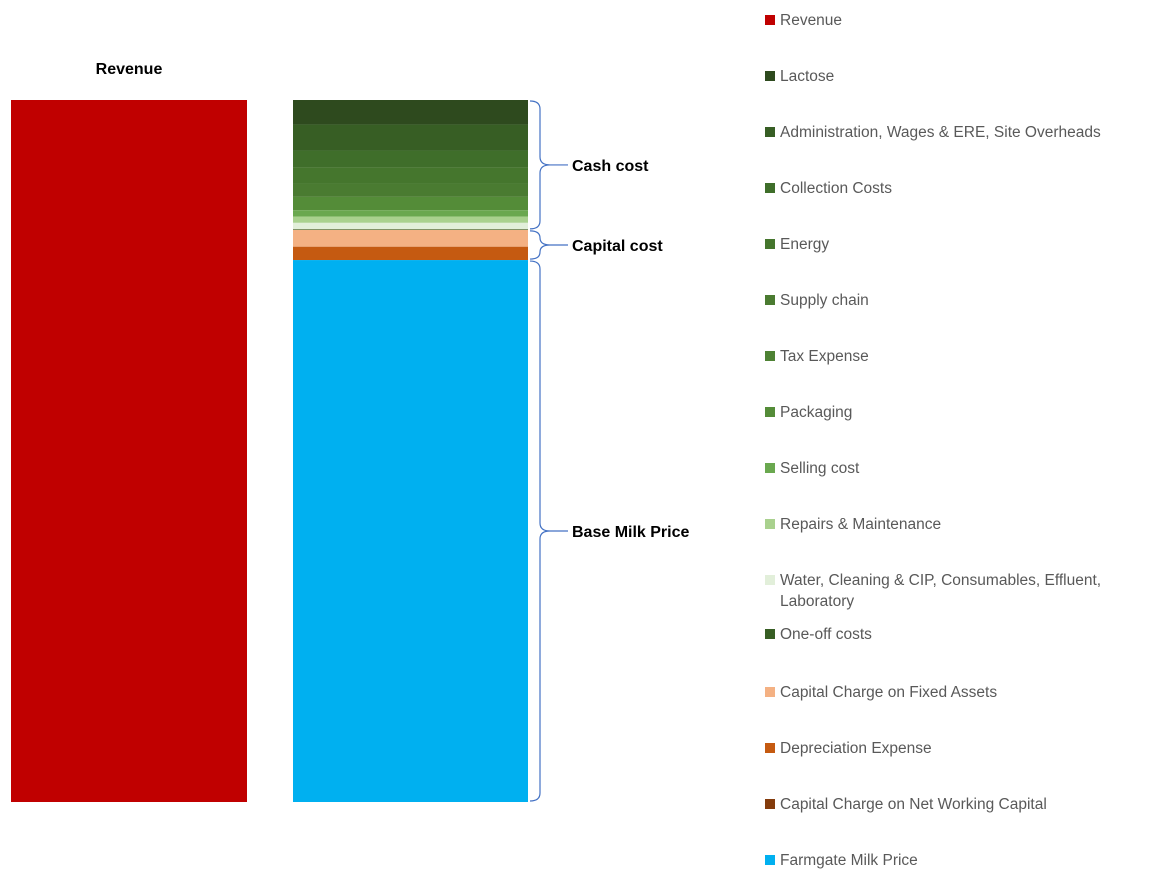 The width and height of the screenshot is (1156, 871). I want to click on bracket-label-cash-cost: Cash cost, so click(610, 166).